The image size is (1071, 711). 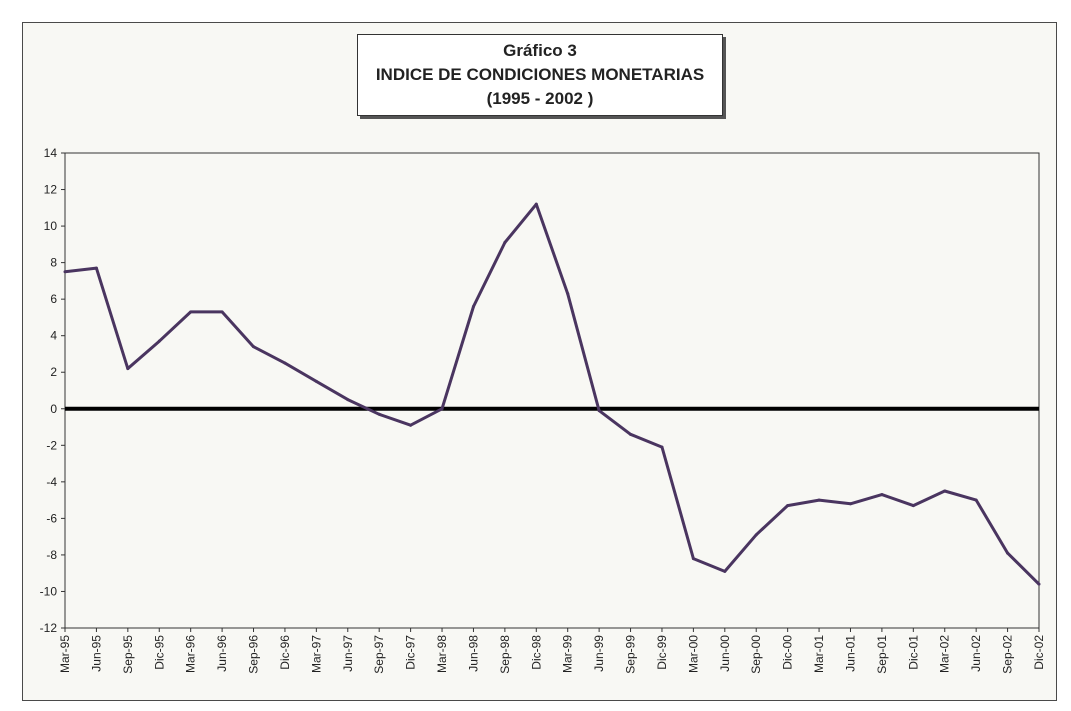 What do you see at coordinates (254, 654) in the screenshot?
I see `x-tick-label: Sep-96` at bounding box center [254, 654].